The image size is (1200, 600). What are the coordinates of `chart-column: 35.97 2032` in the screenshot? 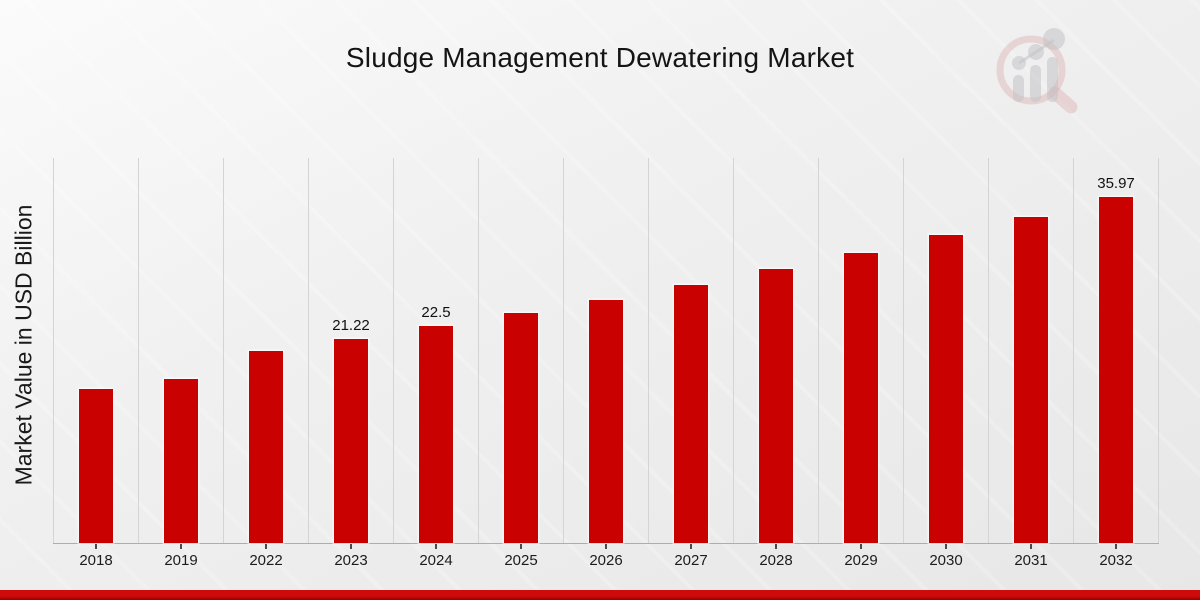 It's located at (1116, 363).